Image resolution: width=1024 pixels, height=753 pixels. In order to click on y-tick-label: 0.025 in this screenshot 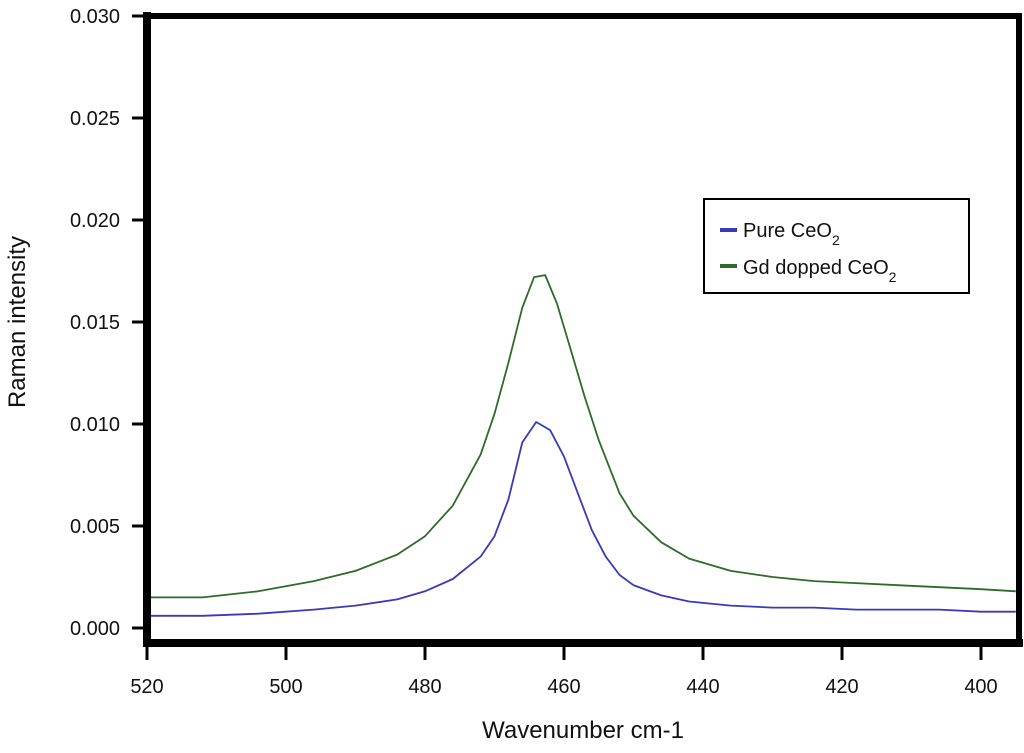, I will do `click(95, 119)`.